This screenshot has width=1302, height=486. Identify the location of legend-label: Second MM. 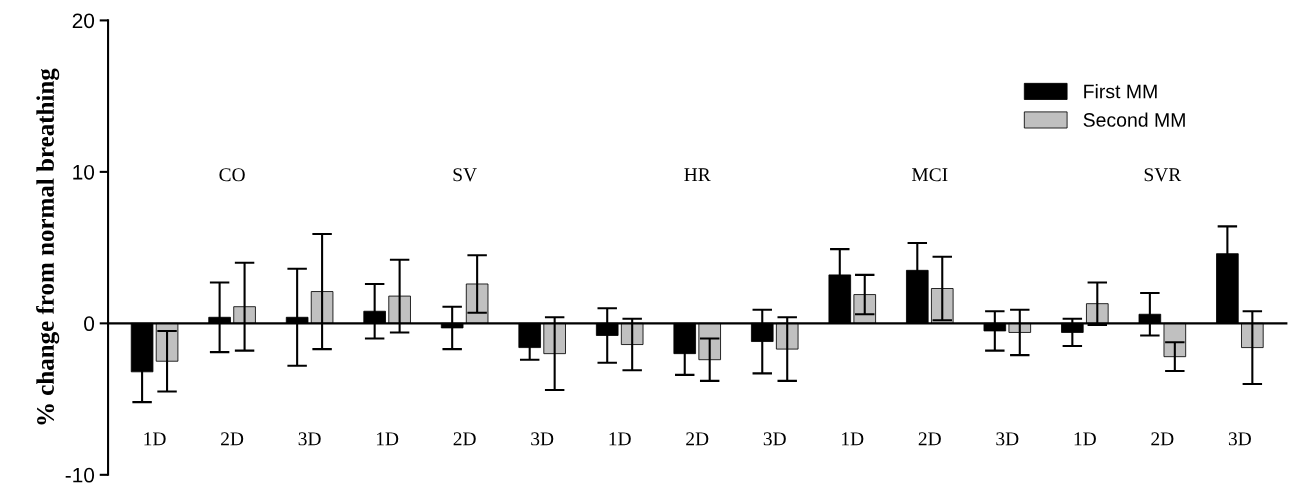
(1134, 119).